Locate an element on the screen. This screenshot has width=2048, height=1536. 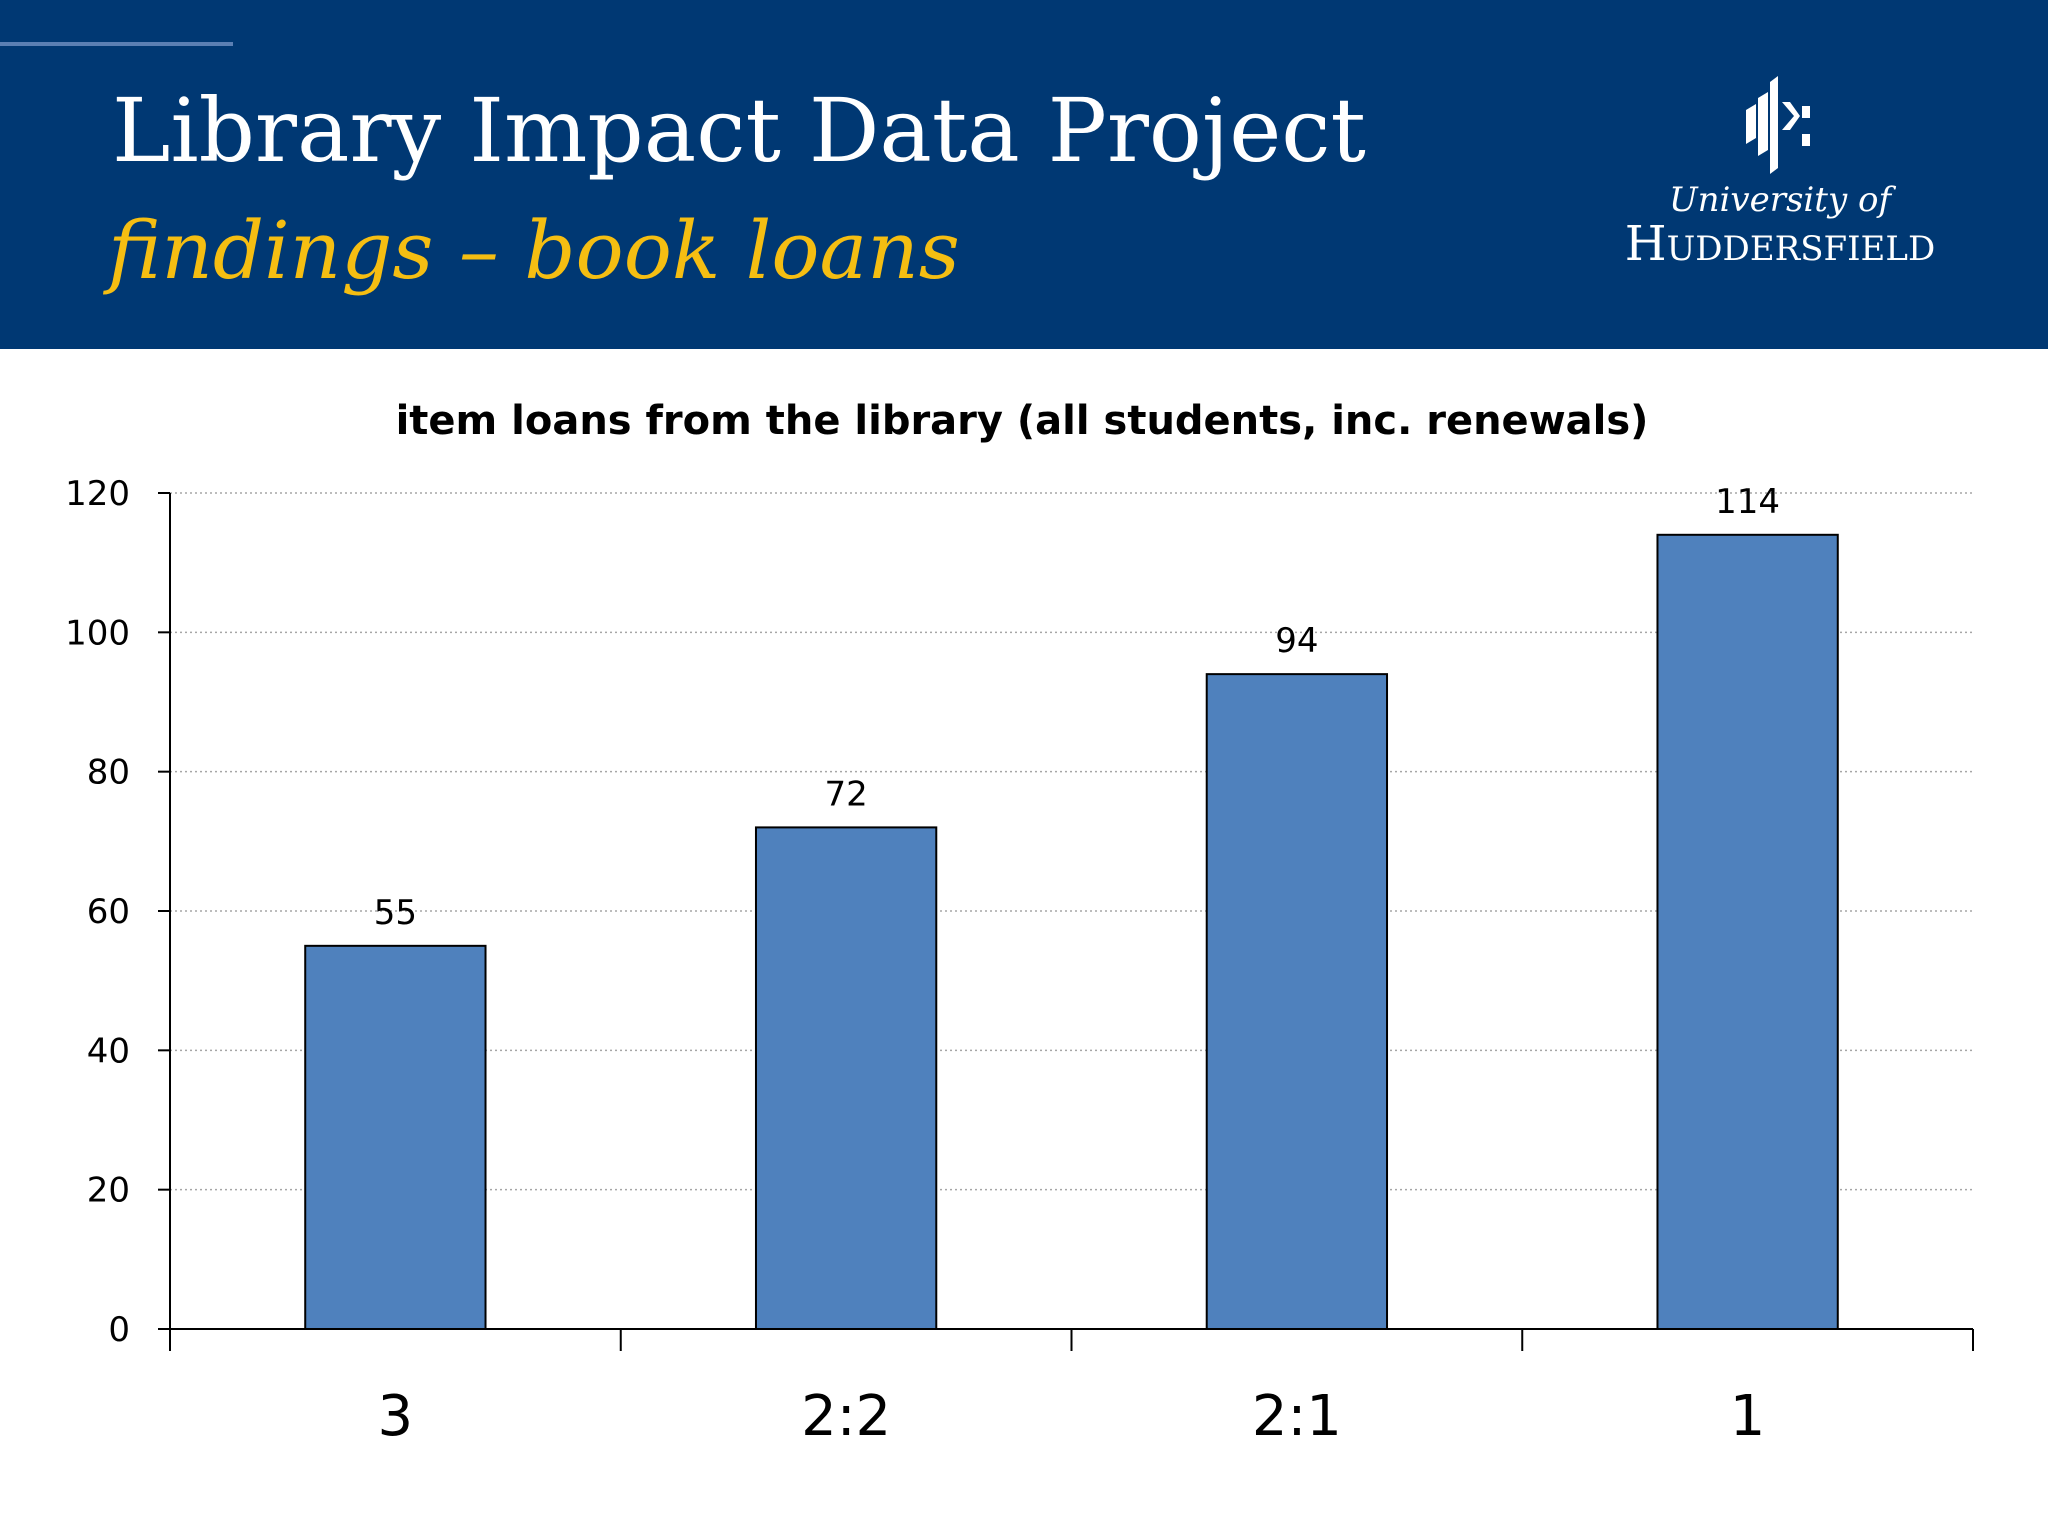
y-tick-label: 20 is located at coordinates (108, 1191).